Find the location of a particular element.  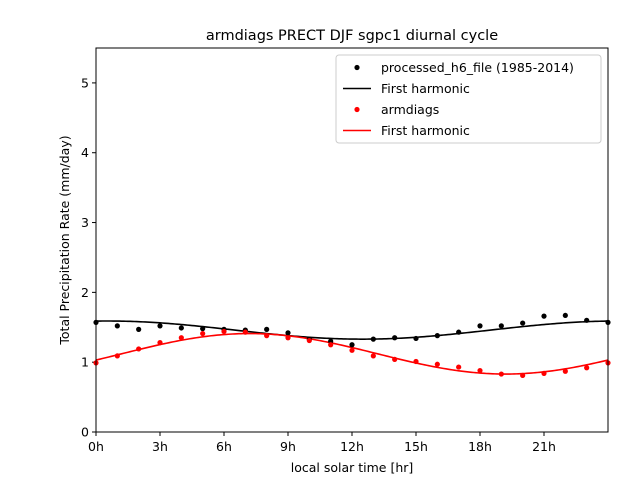

legend-label: processed_h6_file (1985-2014) is located at coordinates (477, 67).